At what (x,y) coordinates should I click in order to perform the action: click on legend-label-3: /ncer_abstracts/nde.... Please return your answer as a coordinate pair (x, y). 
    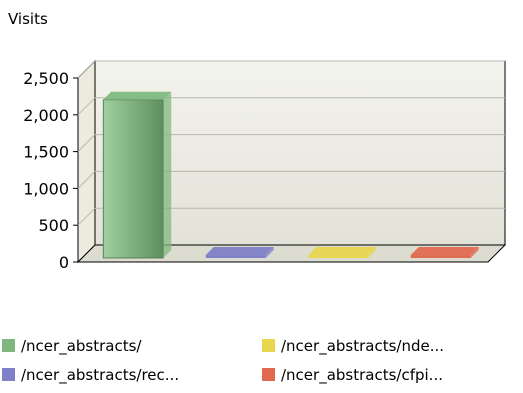
    Looking at the image, I should click on (363, 346).